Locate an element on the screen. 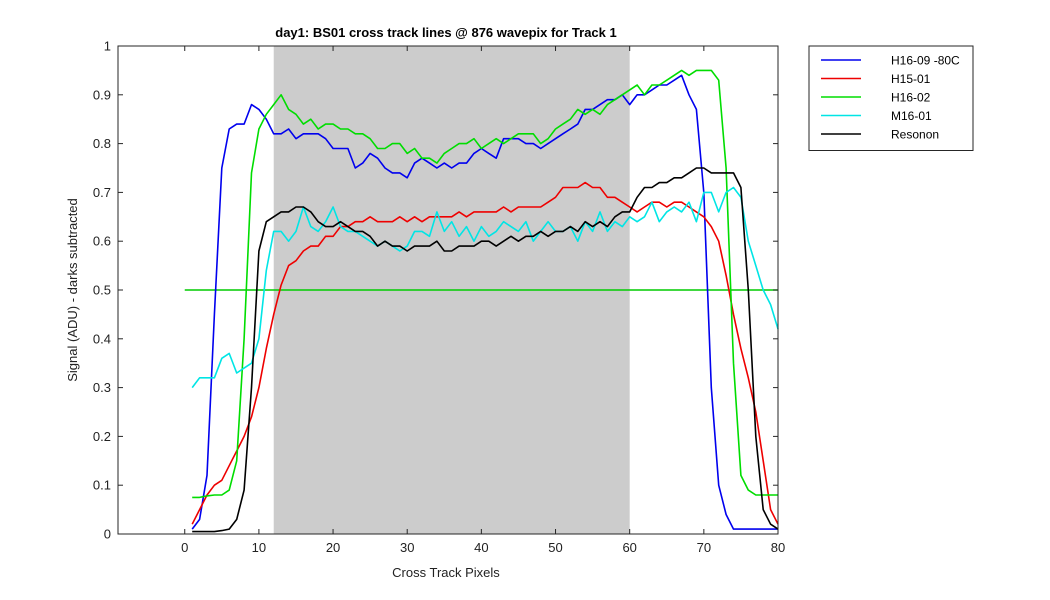  y-axis-label: Signal (ADU) - darks subtracted is located at coordinates (72, 290).